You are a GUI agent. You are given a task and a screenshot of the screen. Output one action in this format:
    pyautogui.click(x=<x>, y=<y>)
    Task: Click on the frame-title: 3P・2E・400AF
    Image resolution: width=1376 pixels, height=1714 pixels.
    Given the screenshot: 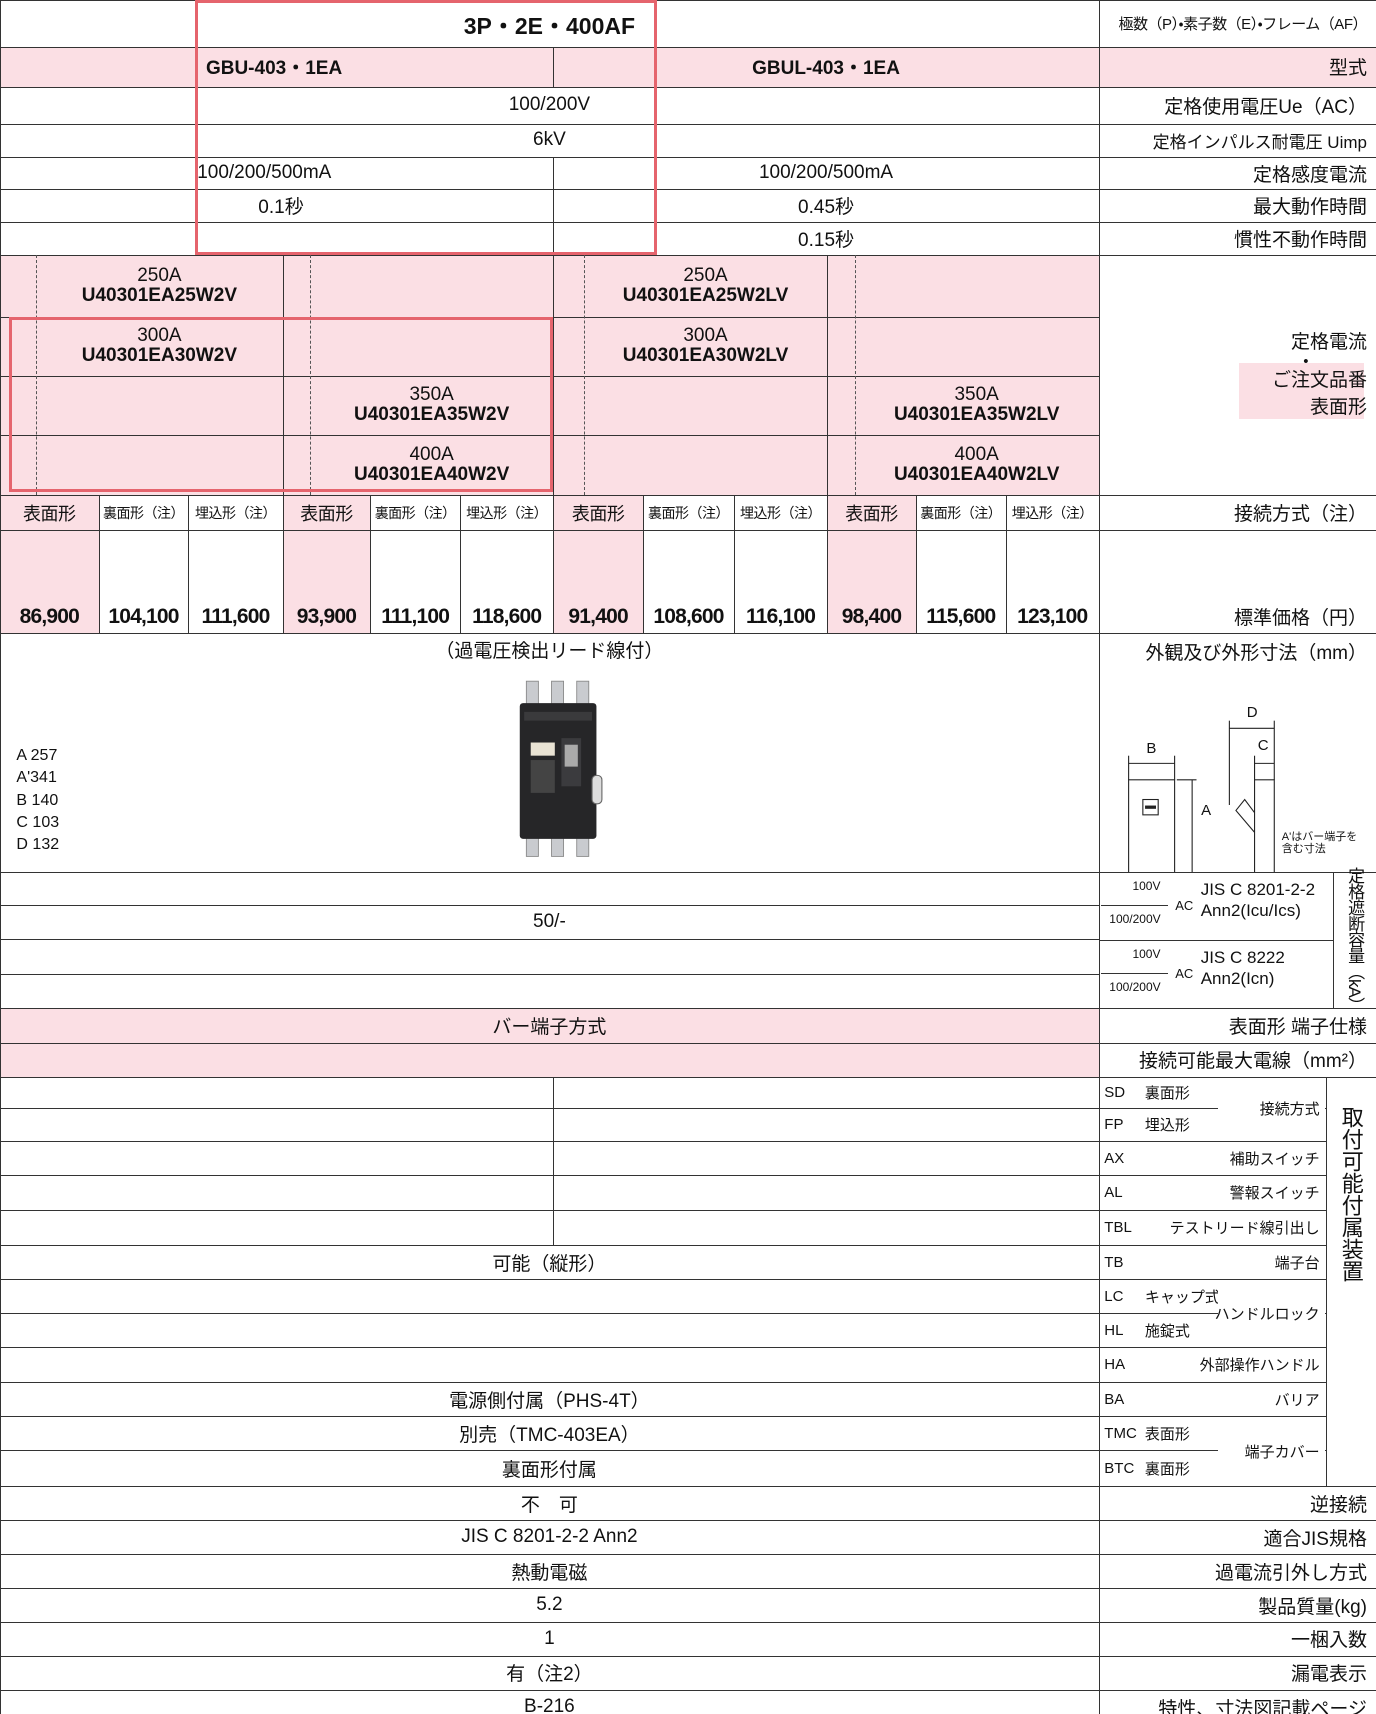 What is the action you would take?
    pyautogui.click(x=549, y=25)
    